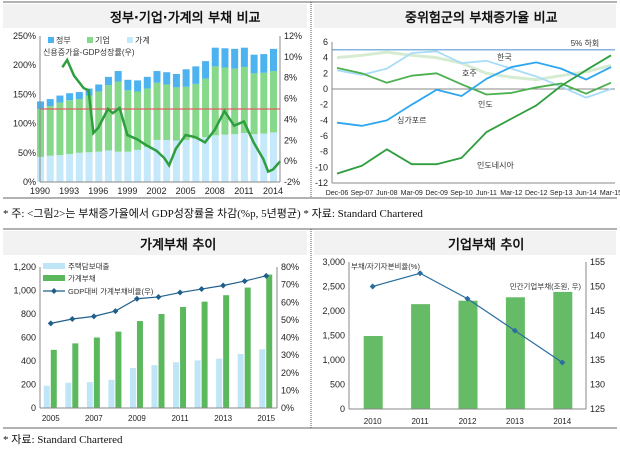 The image size is (620, 455). Describe the element at coordinates (485, 104) in the screenshot. I see `series-label: 인도` at that location.